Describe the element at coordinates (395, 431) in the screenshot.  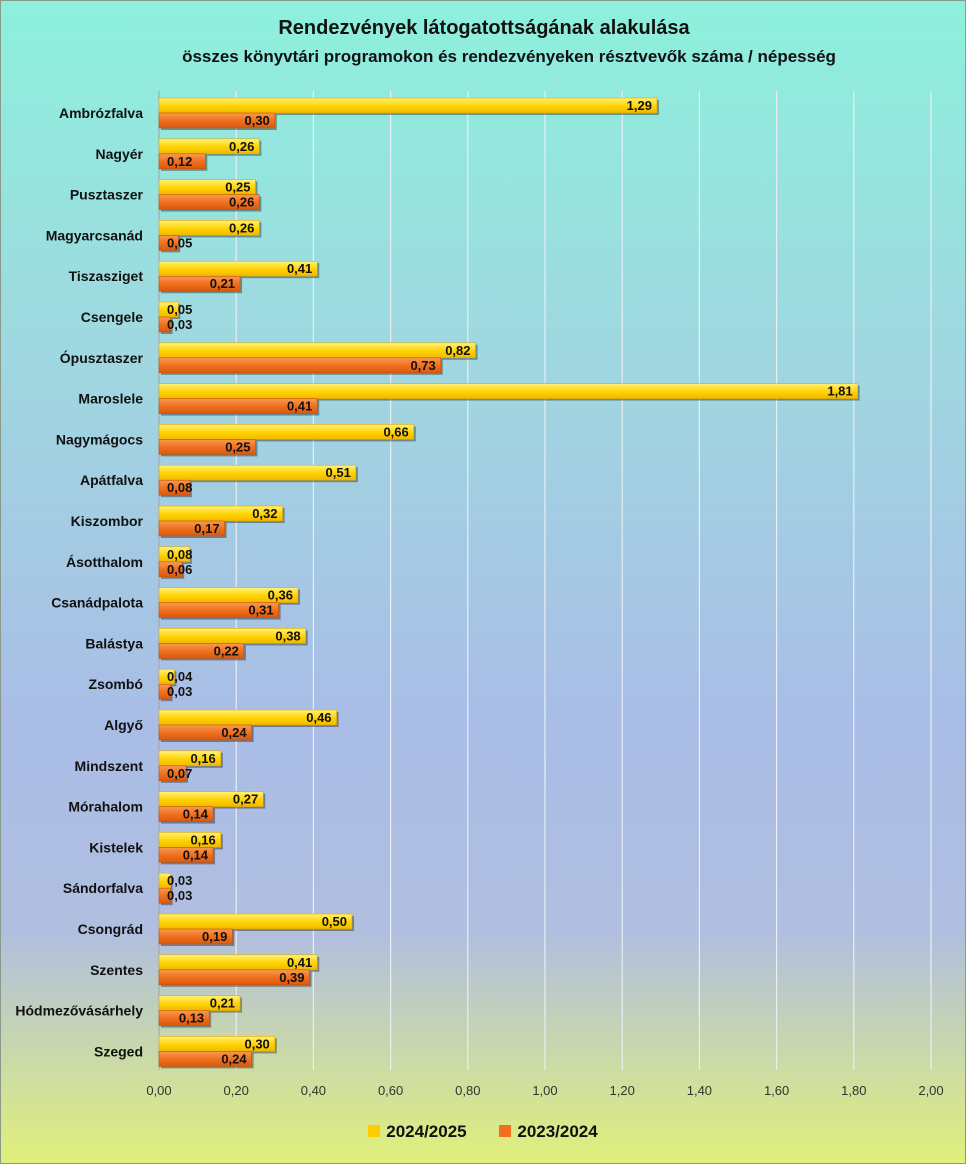
I see `data-label: 0,66` at that location.